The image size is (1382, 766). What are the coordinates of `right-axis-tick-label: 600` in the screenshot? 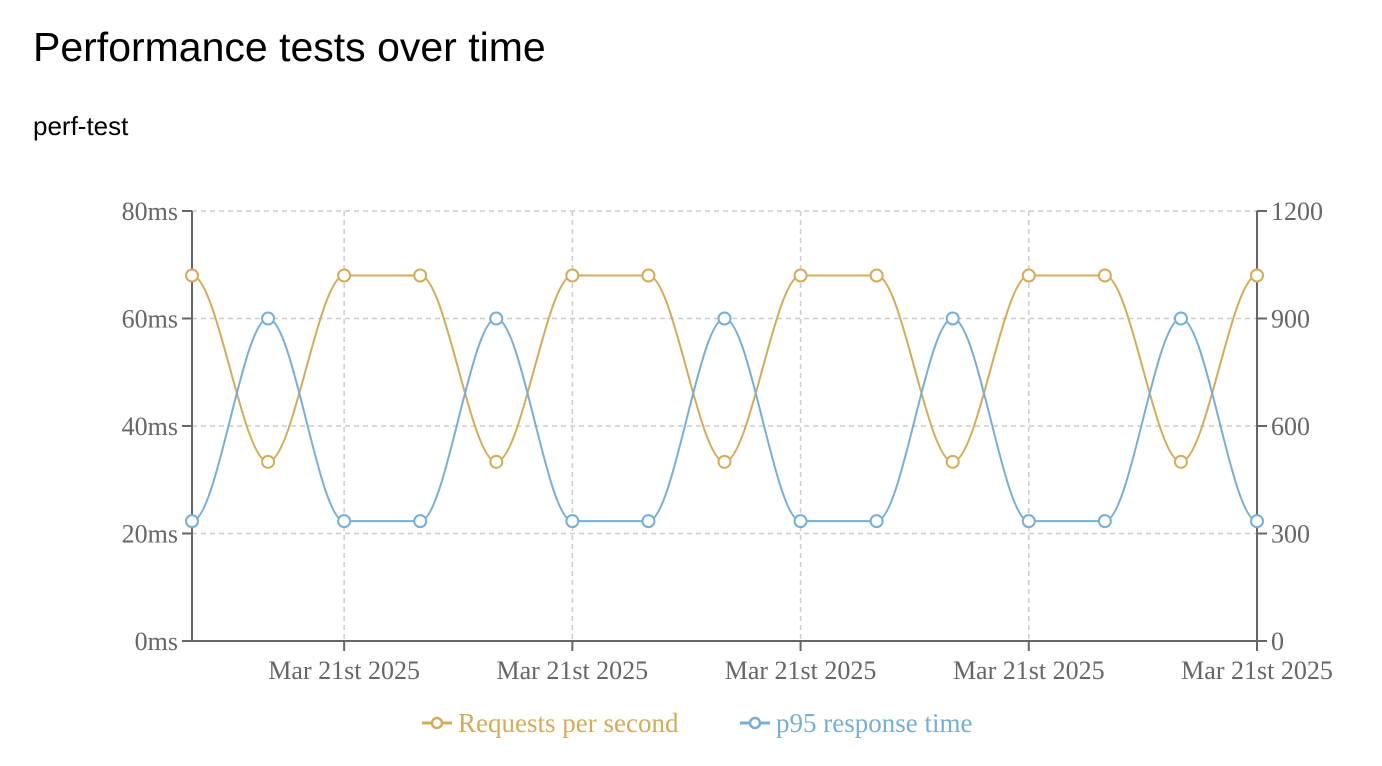 It's located at (1290, 426).